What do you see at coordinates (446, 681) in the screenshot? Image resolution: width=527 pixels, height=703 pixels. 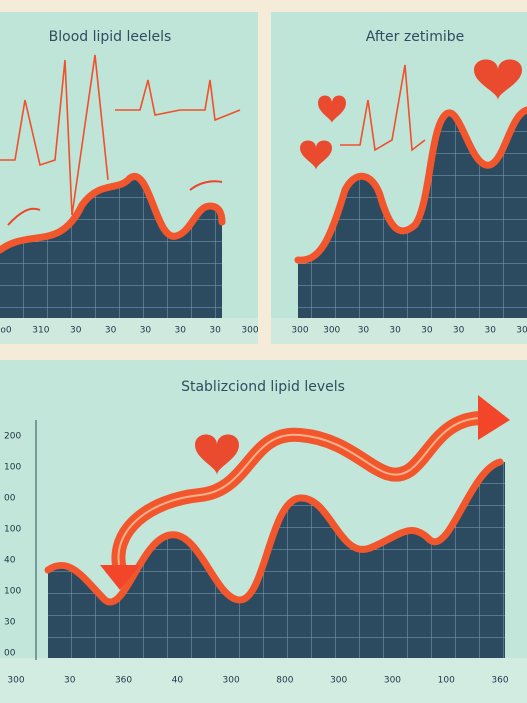 I see `x-tick-label: 100` at bounding box center [446, 681].